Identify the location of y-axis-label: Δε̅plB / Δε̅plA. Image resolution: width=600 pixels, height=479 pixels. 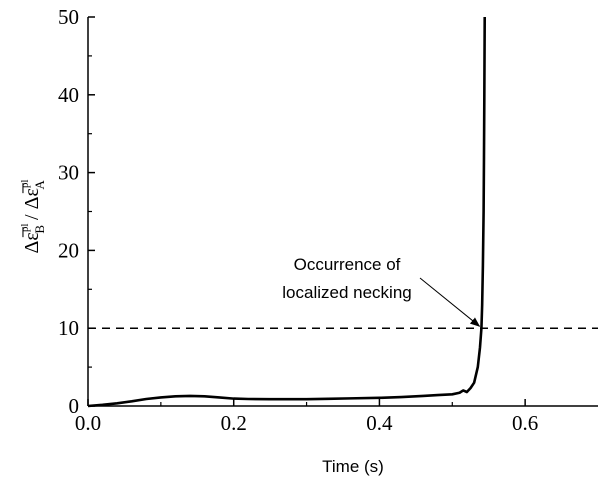
(33, 217).